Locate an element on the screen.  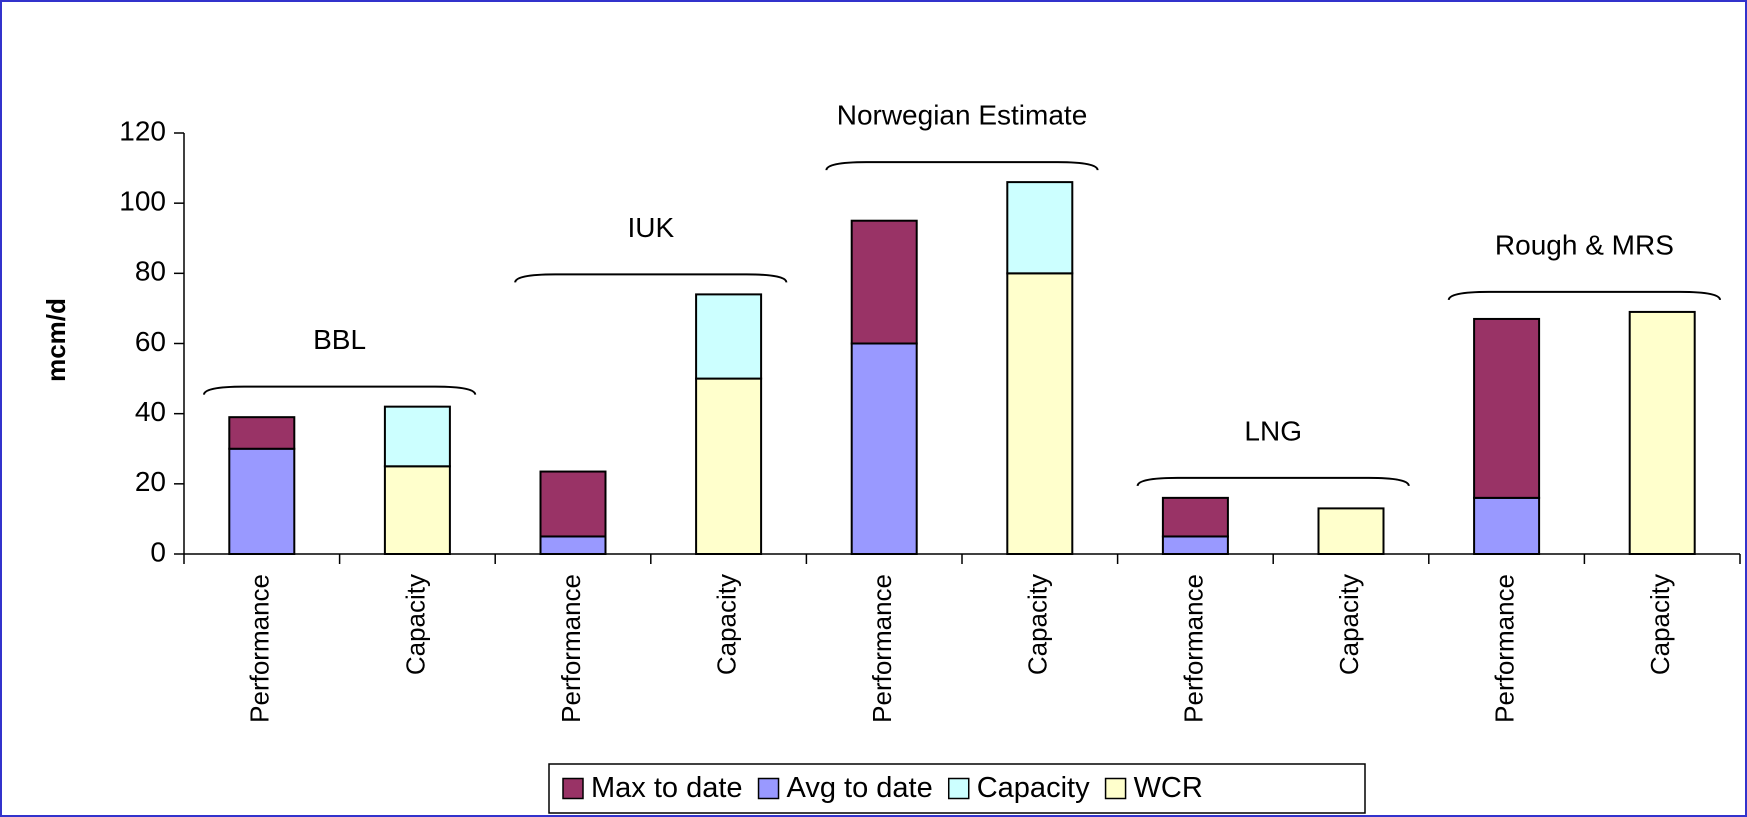
legend-label: Capacity is located at coordinates (1033, 788).